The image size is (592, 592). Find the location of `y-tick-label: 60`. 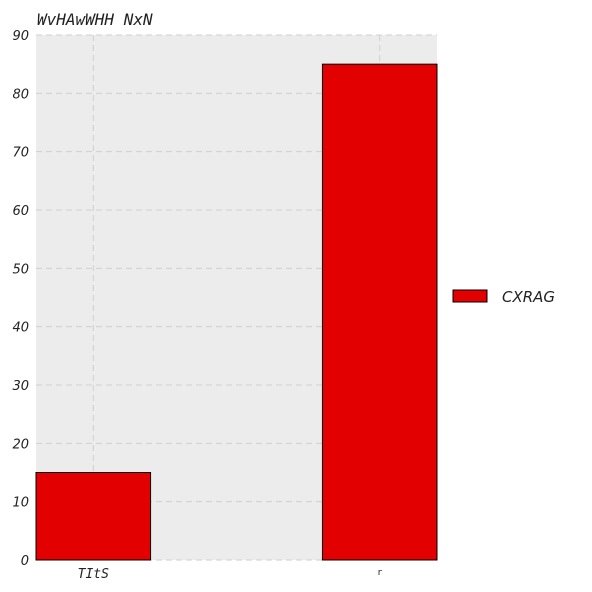

y-tick-label: 60 is located at coordinates (20, 211).